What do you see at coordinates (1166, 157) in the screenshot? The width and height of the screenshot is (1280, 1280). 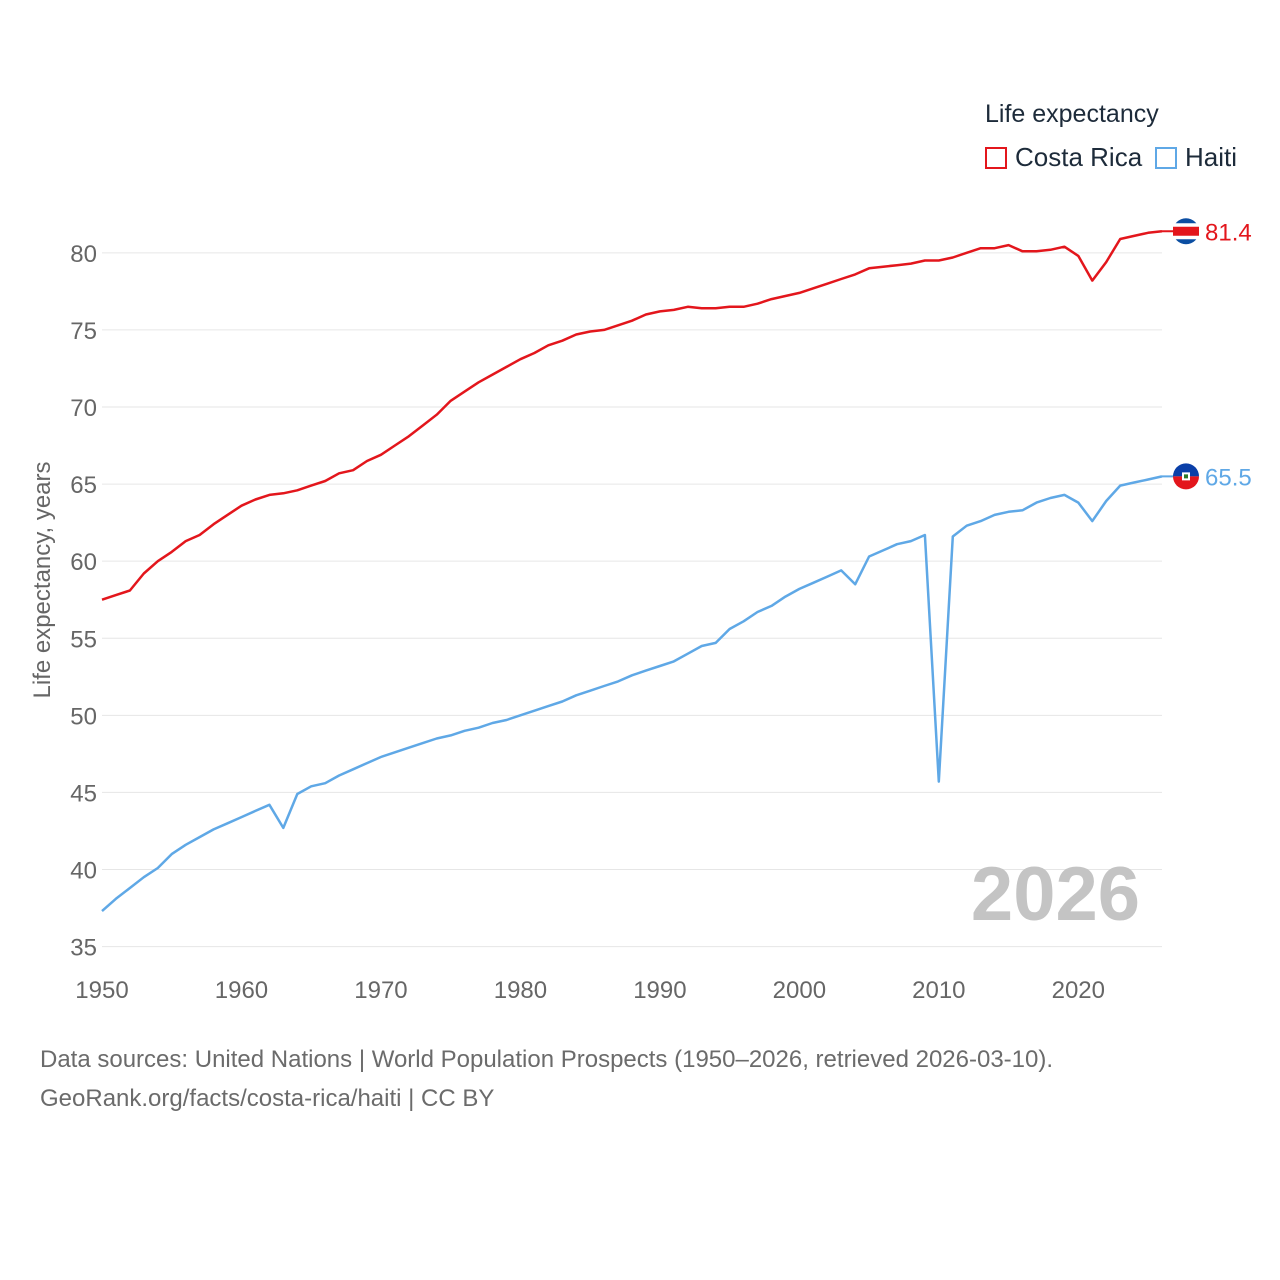 I see `legend-swatch-haiti` at bounding box center [1166, 157].